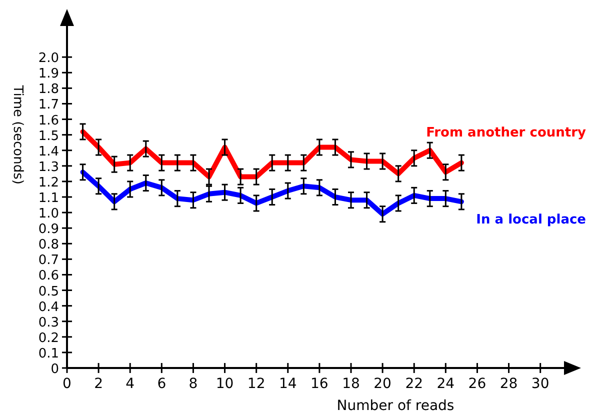  What do you see at coordinates (48, 152) in the screenshot?
I see `y-tick-label: 1.4` at bounding box center [48, 152].